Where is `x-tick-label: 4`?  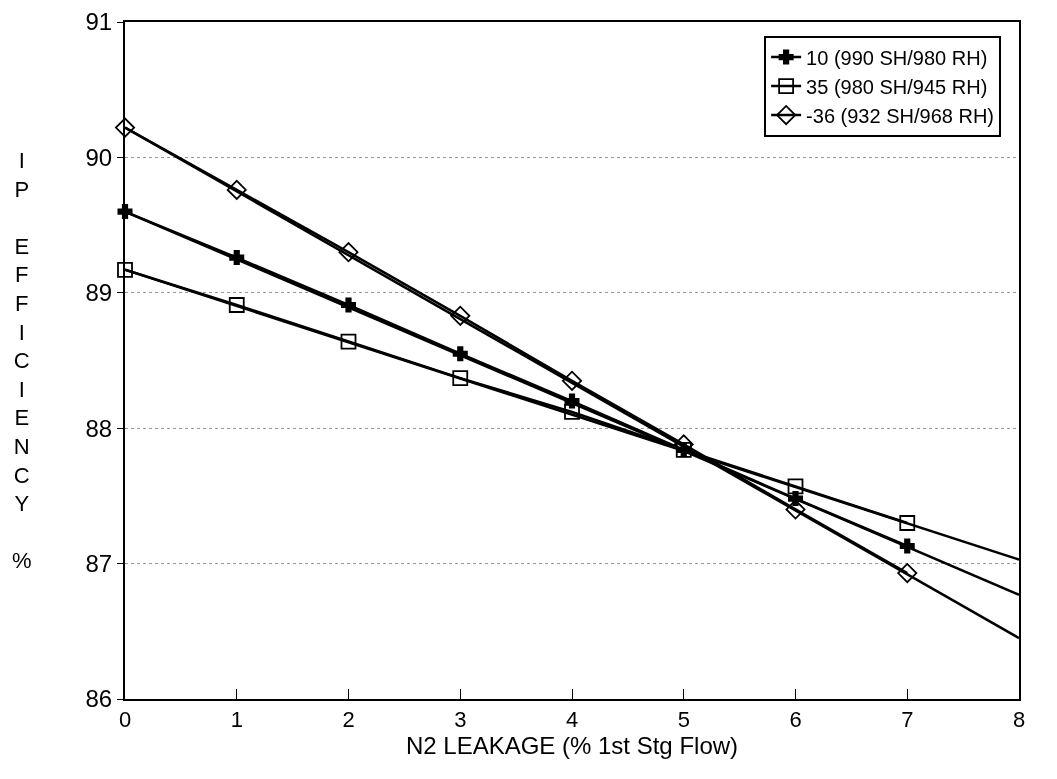 x-tick-label: 4 is located at coordinates (572, 720).